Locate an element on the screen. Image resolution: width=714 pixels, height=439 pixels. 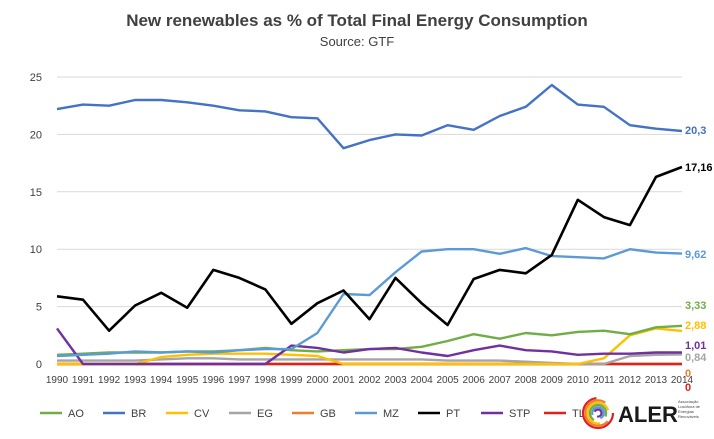
series-line-cv is located at coordinates (370, 346).